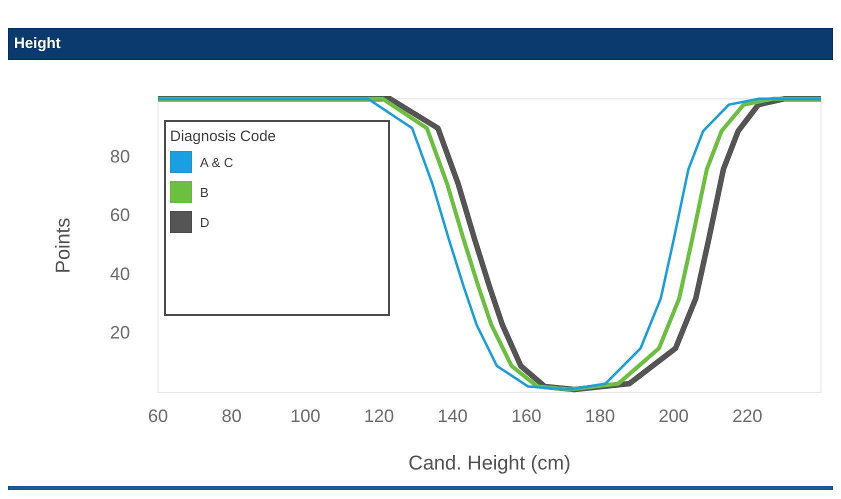 The height and width of the screenshot is (499, 841). What do you see at coordinates (305, 416) in the screenshot?
I see `x-tick-label: 100` at bounding box center [305, 416].